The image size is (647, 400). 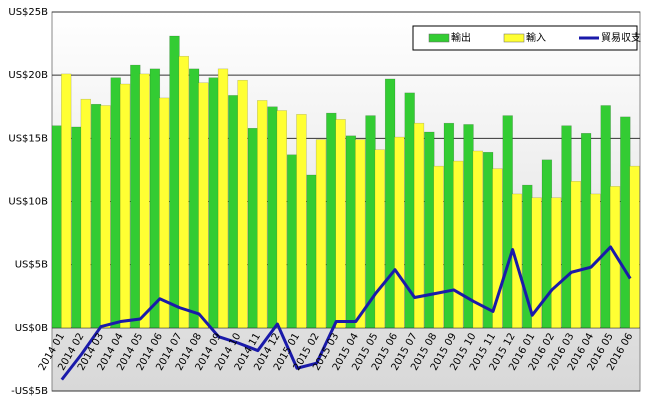 What do you see at coordinates (29, 391) in the screenshot?
I see `y-tick-label: -US$5B` at bounding box center [29, 391].